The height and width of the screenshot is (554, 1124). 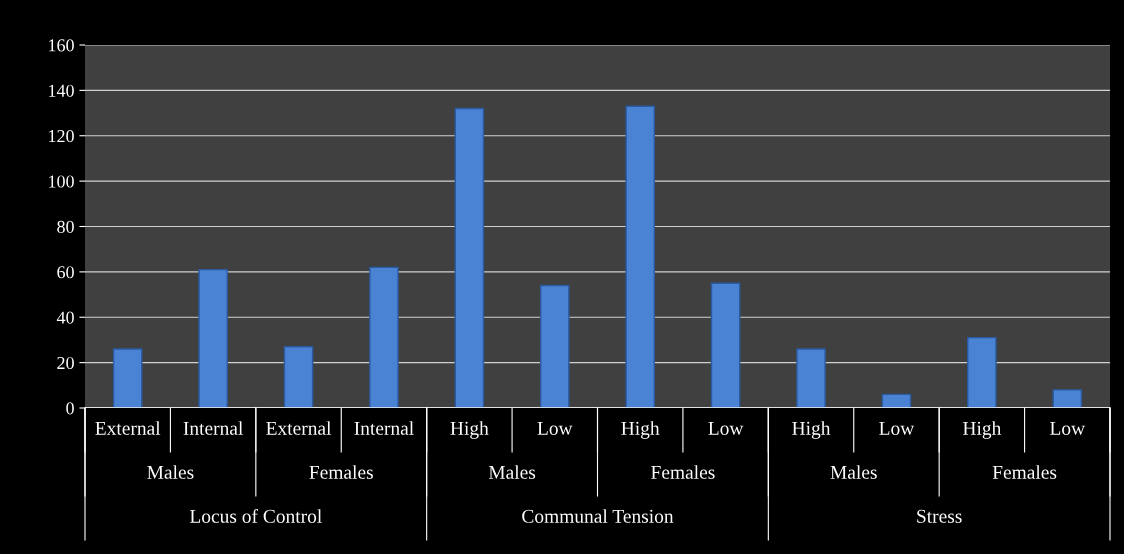 I want to click on y-tick-label: 160, so click(x=61, y=45).